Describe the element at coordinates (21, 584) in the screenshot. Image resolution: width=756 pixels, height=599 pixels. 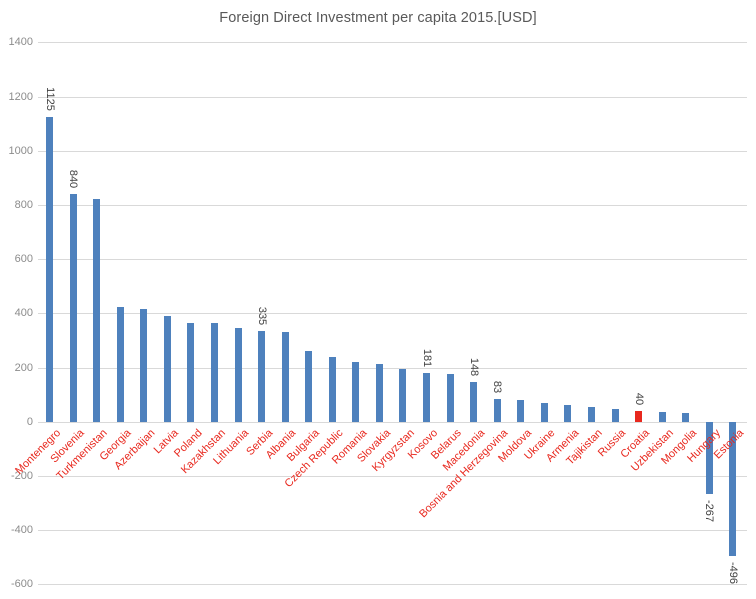
I see `y-axis-tick-label: -600` at that location.